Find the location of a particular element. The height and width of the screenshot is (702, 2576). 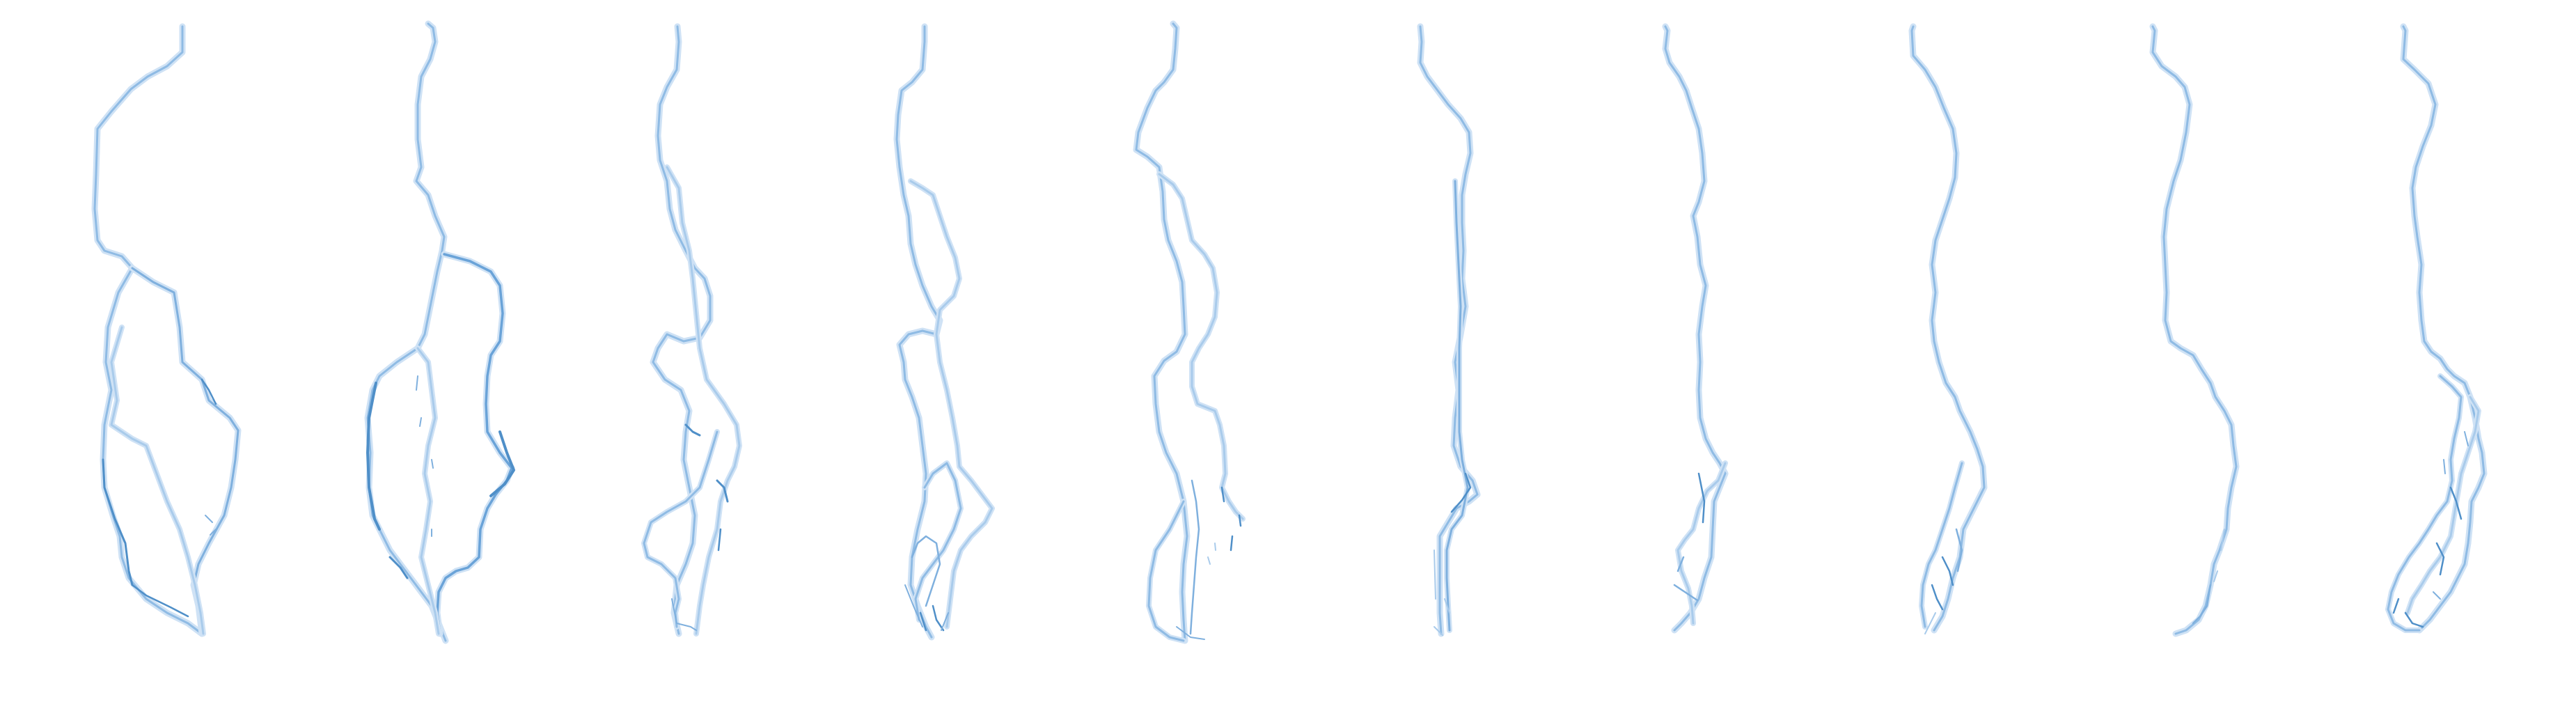

river-trace-5c is located at coordinates (1166, 571).